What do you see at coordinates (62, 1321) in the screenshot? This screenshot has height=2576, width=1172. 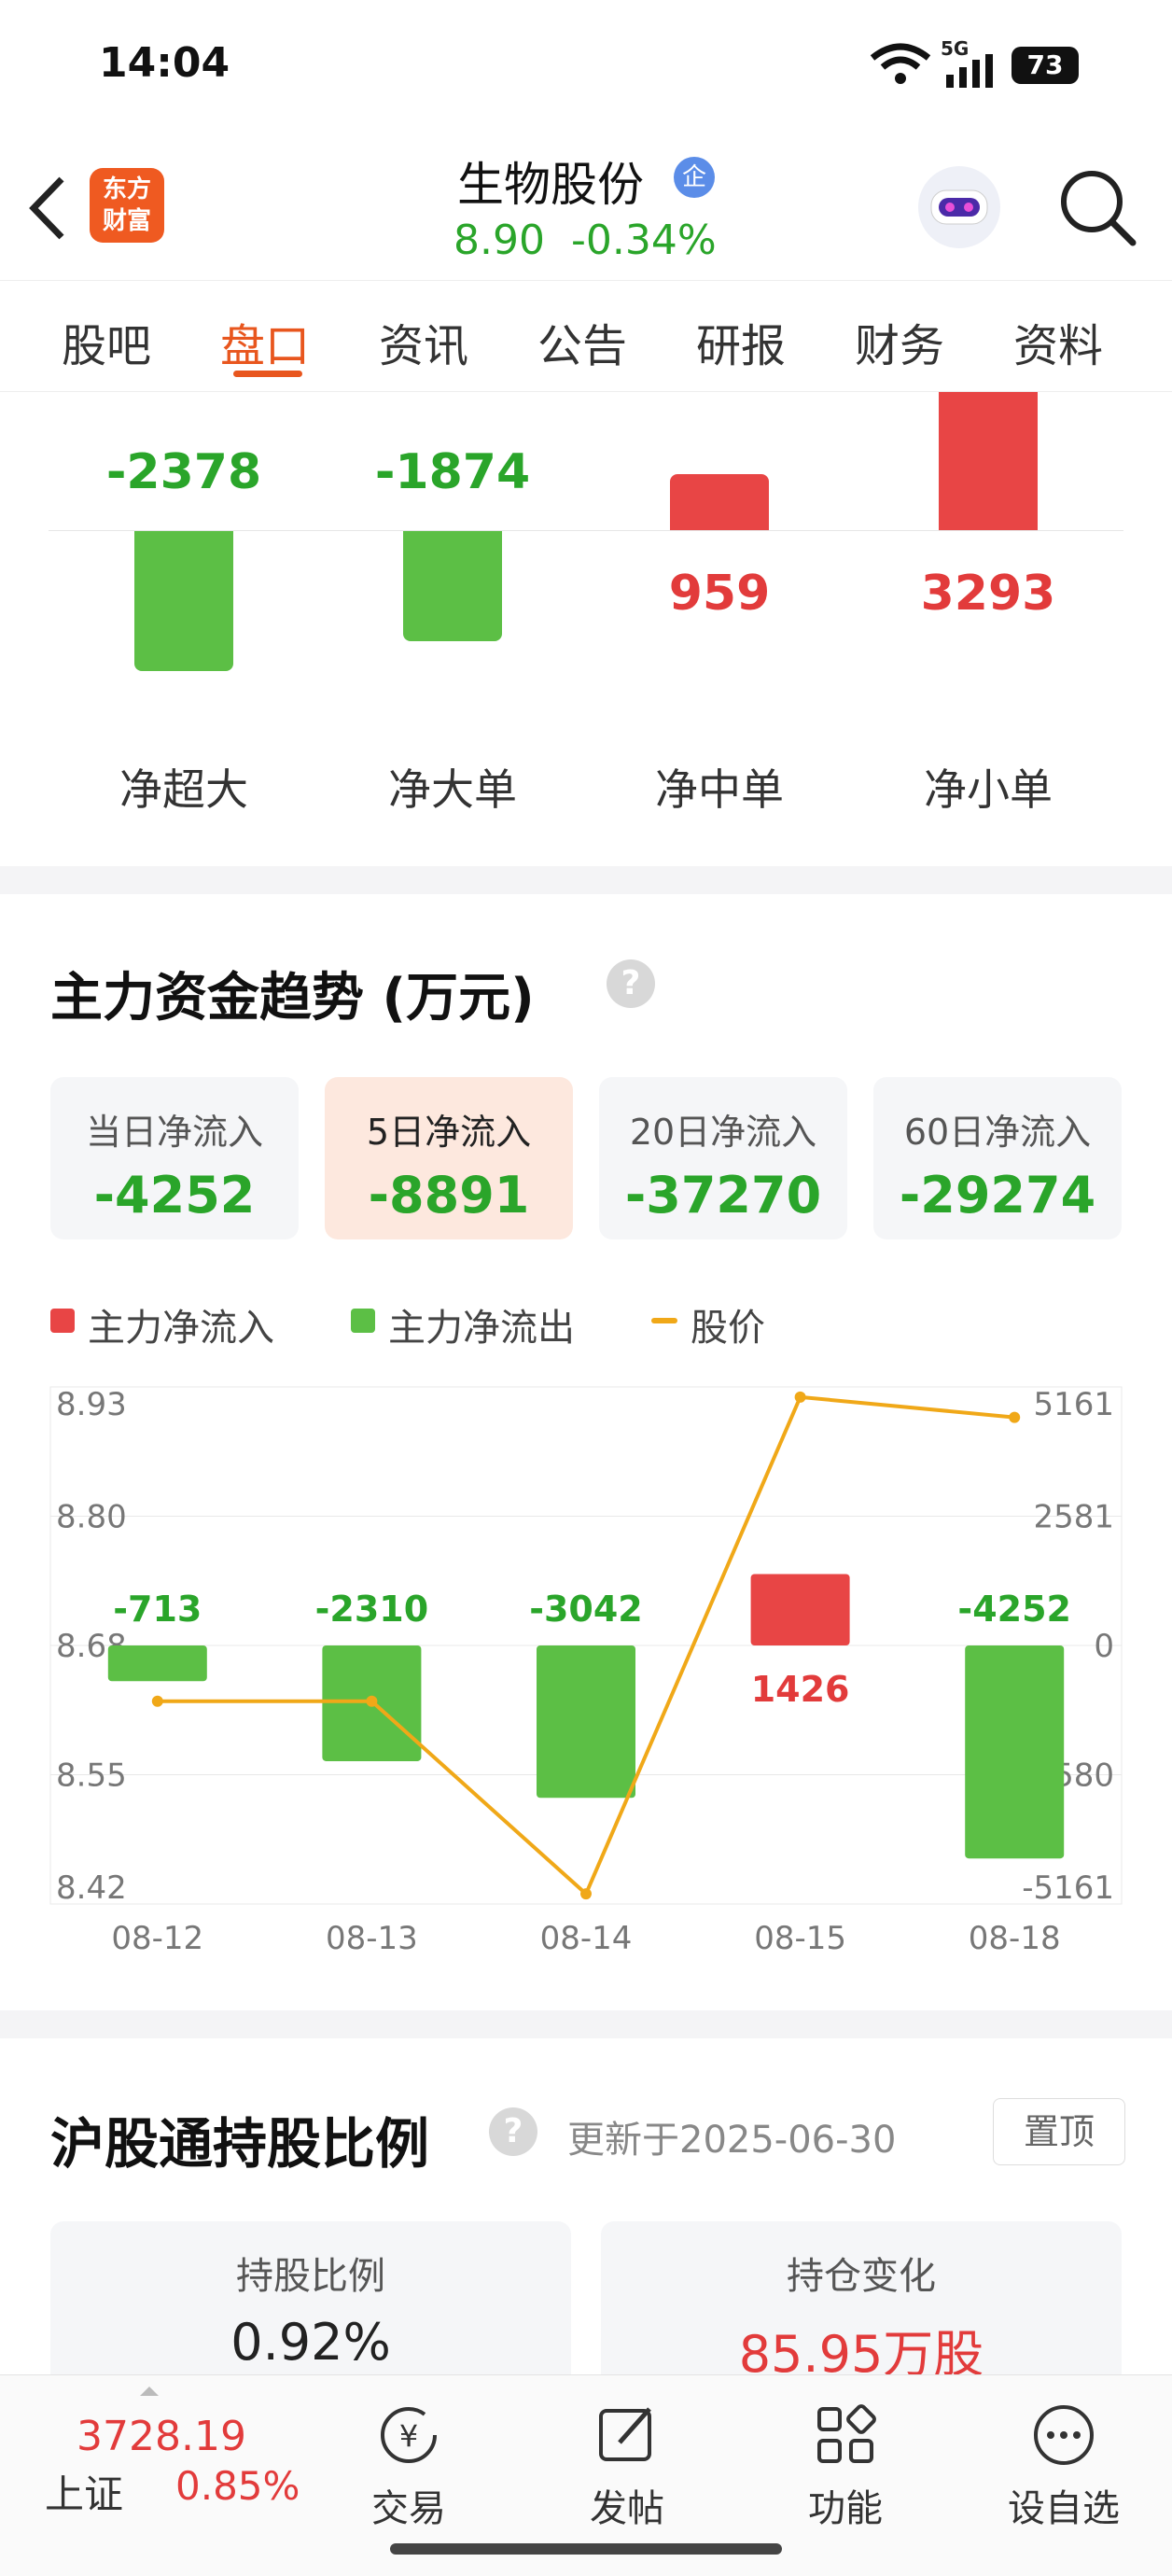 I see `legend-inflow-swatch` at bounding box center [62, 1321].